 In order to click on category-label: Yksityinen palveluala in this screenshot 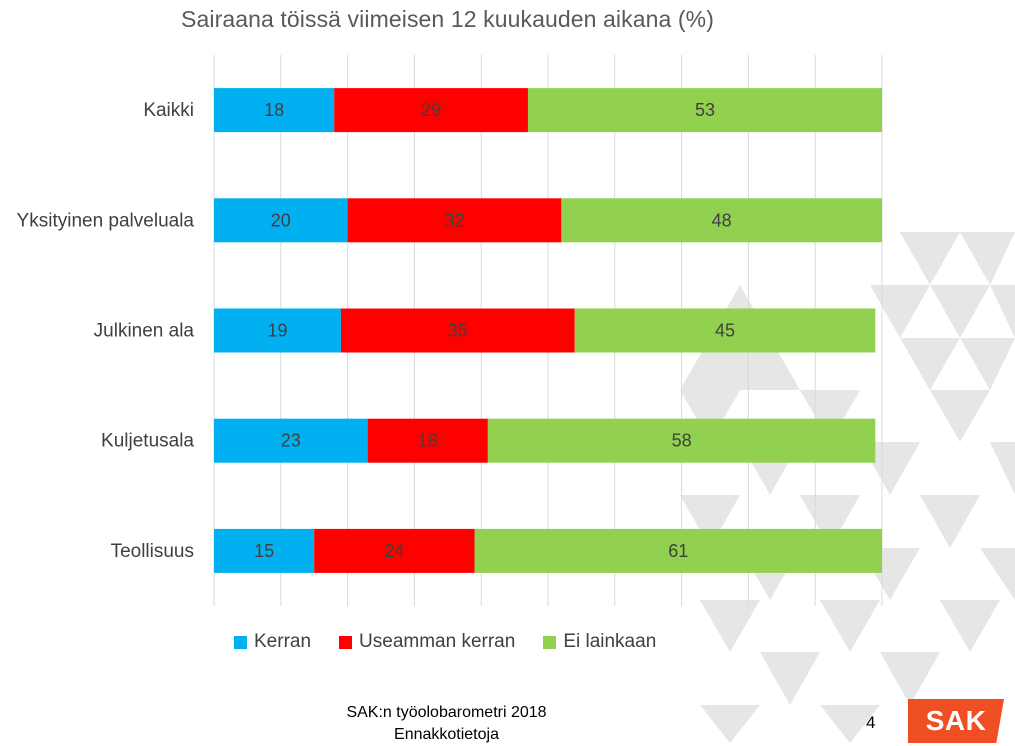, I will do `click(106, 220)`.